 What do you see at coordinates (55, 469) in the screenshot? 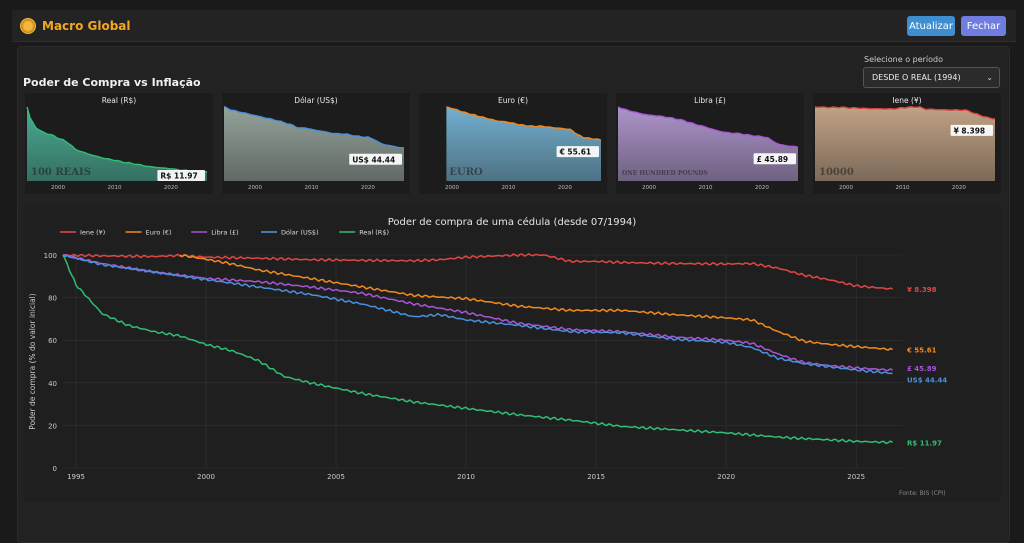
I see `y-tick-label: 0` at bounding box center [55, 469].